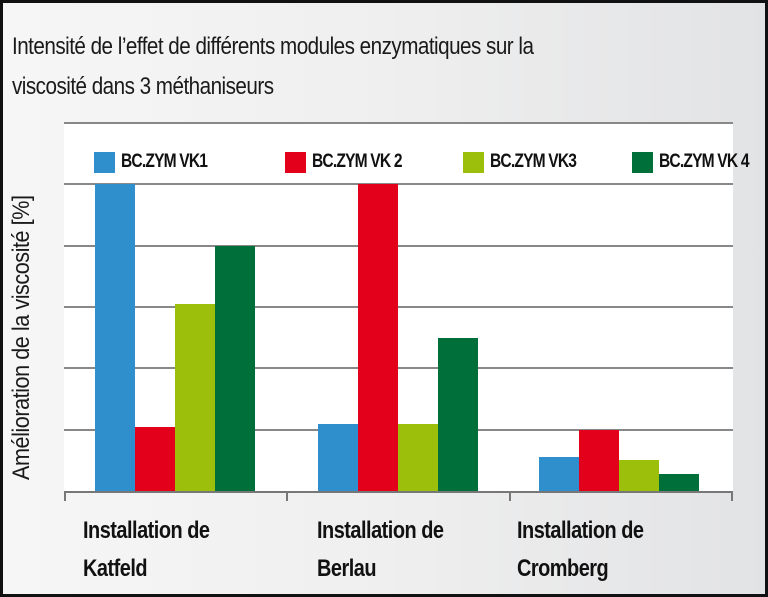 The height and width of the screenshot is (597, 768). Describe the element at coordinates (164, 161) in the screenshot. I see `legend-label: BC.ZYM VK1` at that location.